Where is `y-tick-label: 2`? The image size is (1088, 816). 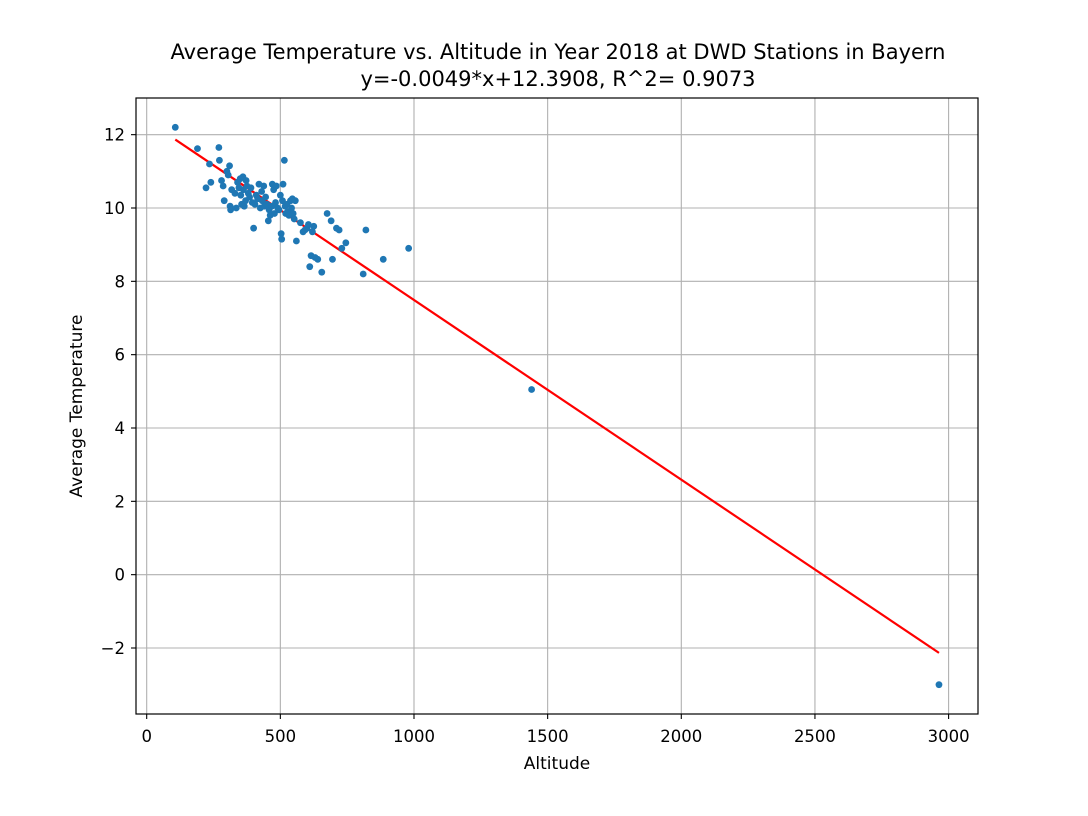
y-tick-label: 2 is located at coordinates (120, 501).